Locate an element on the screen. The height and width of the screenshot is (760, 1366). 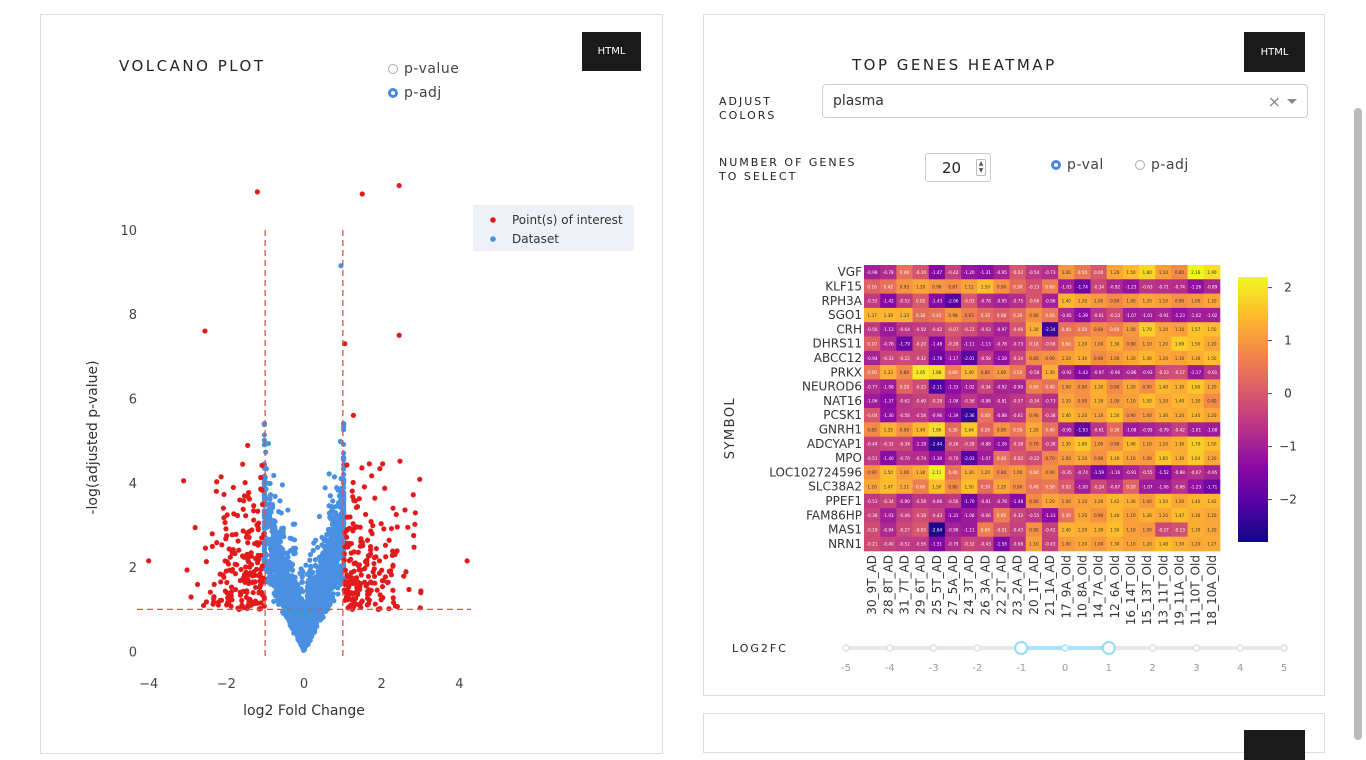
heatmap-cell-label: -0.62 is located at coordinates (904, 401).